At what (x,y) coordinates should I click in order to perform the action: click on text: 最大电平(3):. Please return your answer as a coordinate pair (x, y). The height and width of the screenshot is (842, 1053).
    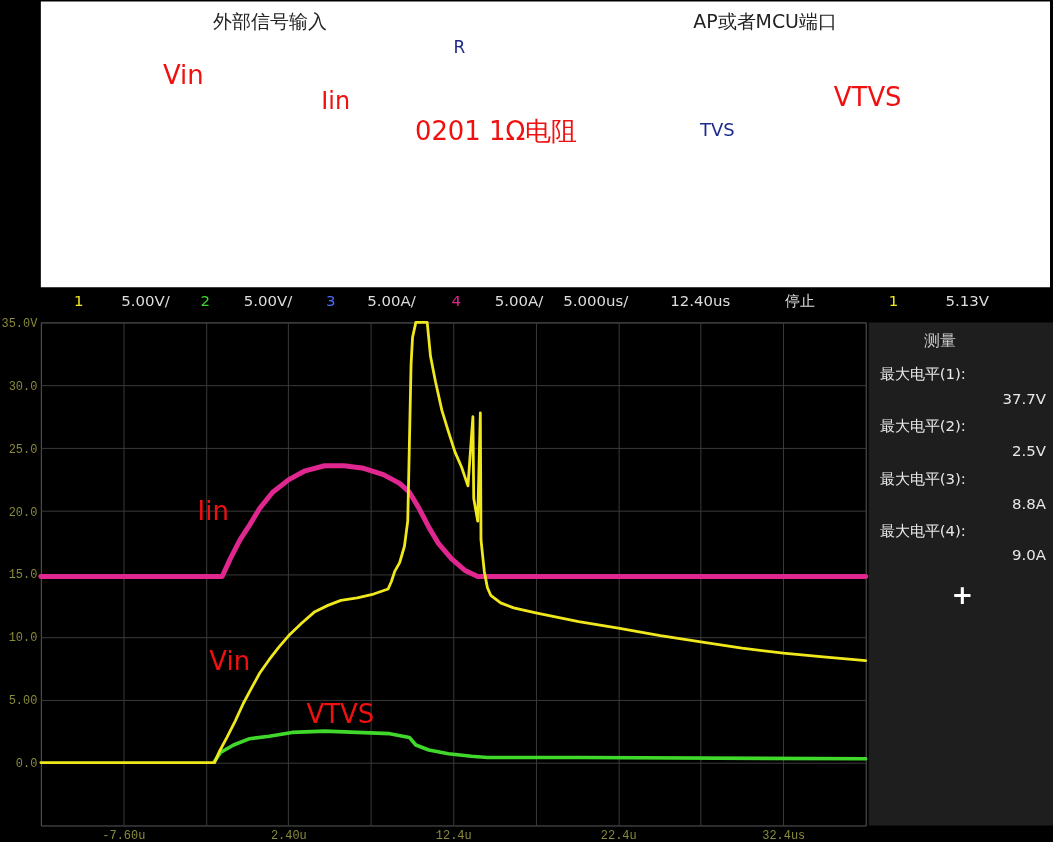
    Looking at the image, I should click on (922, 478).